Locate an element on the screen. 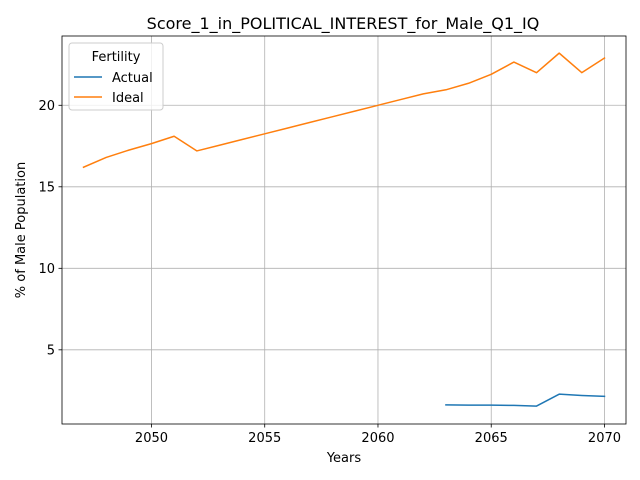 Image resolution: width=640 pixels, height=480 pixels. legend: Fertility Actual Ideal is located at coordinates (116, 76).